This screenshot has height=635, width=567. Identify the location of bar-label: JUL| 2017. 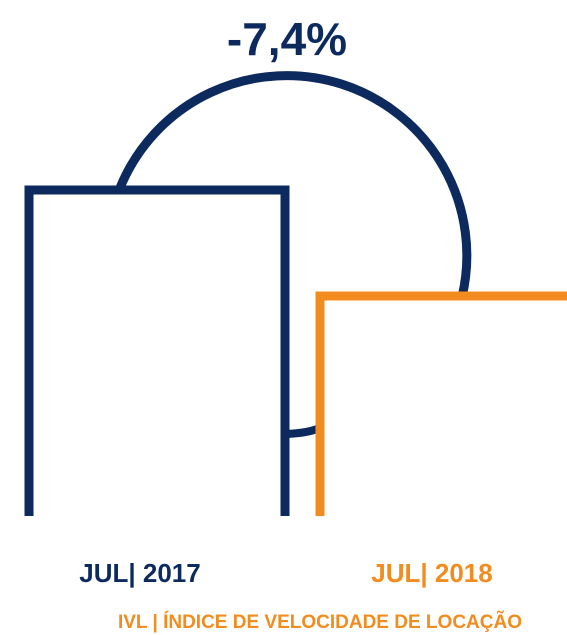
(139, 573).